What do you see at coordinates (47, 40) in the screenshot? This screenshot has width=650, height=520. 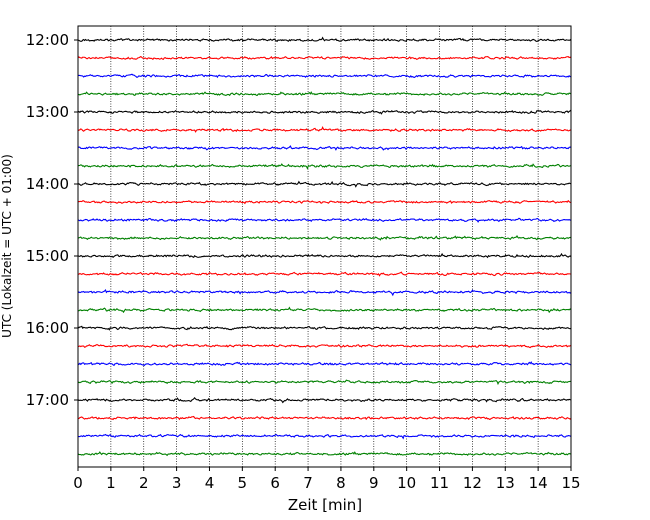 I see `y-tick-label: 12:00` at bounding box center [47, 40].